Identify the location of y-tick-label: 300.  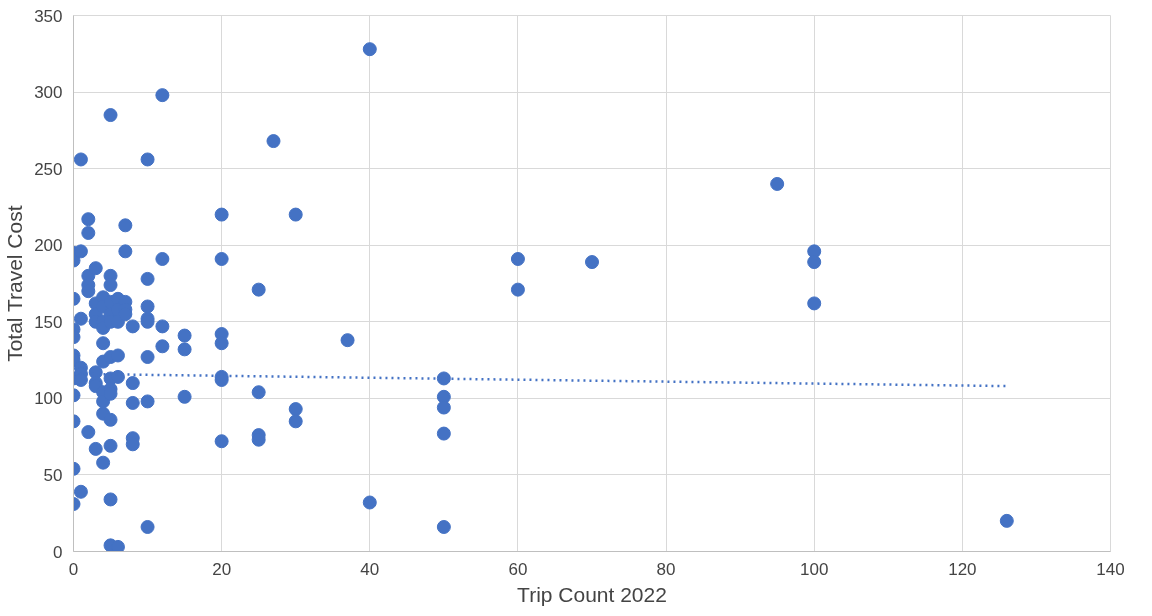
(48, 93).